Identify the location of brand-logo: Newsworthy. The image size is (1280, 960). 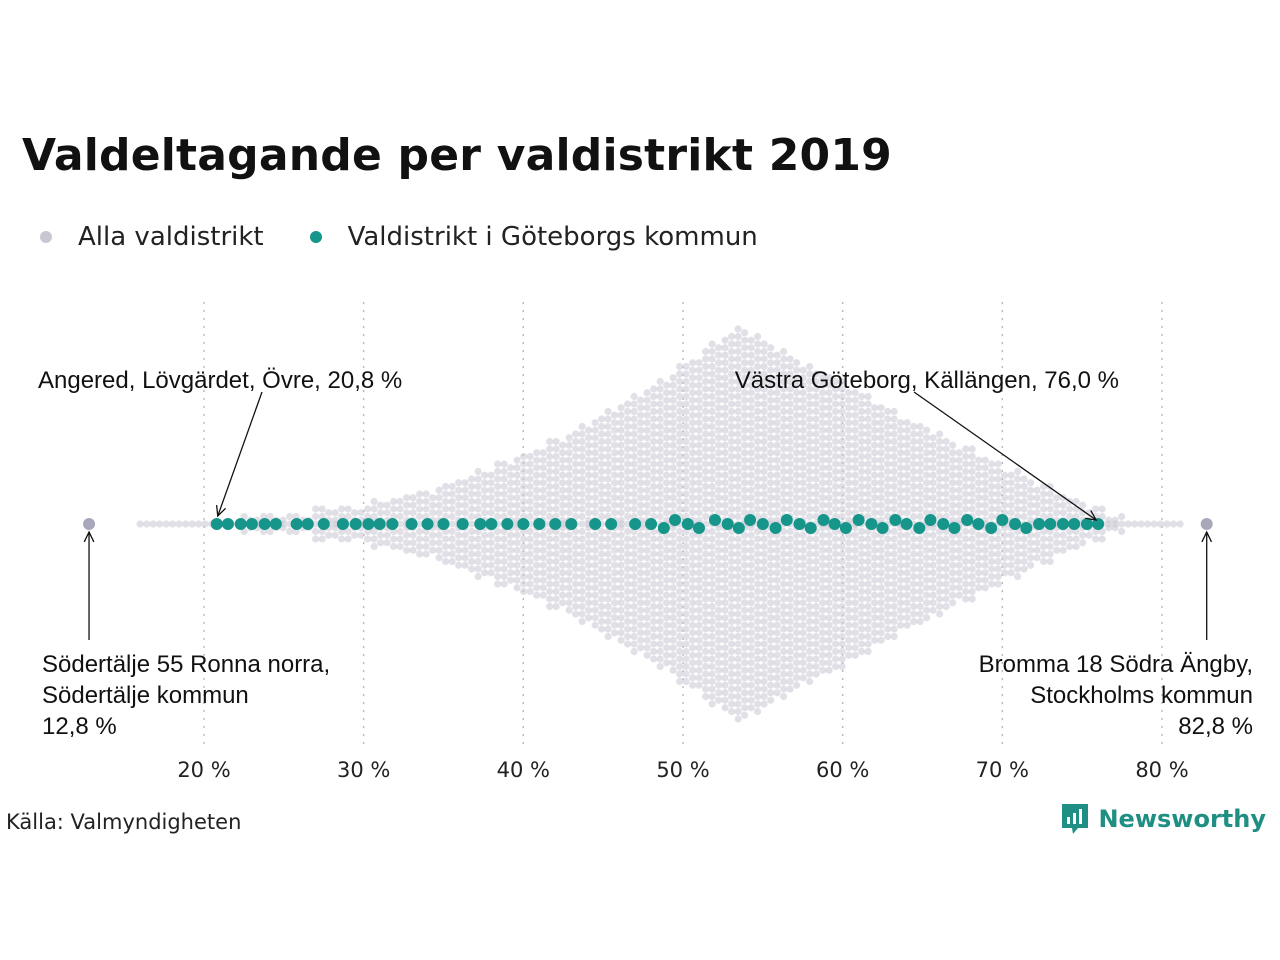
(1163, 819).